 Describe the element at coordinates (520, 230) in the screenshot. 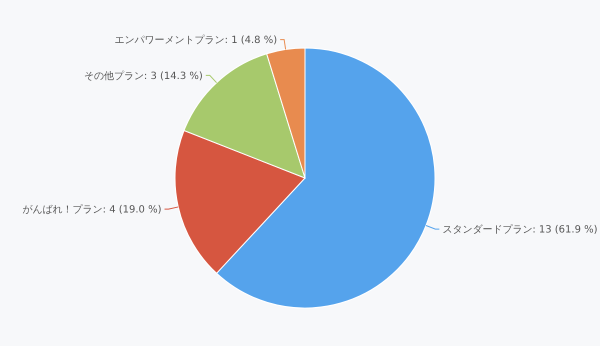

I see `slice-label: スタンダードプラン: 13 (61.9 %)` at that location.